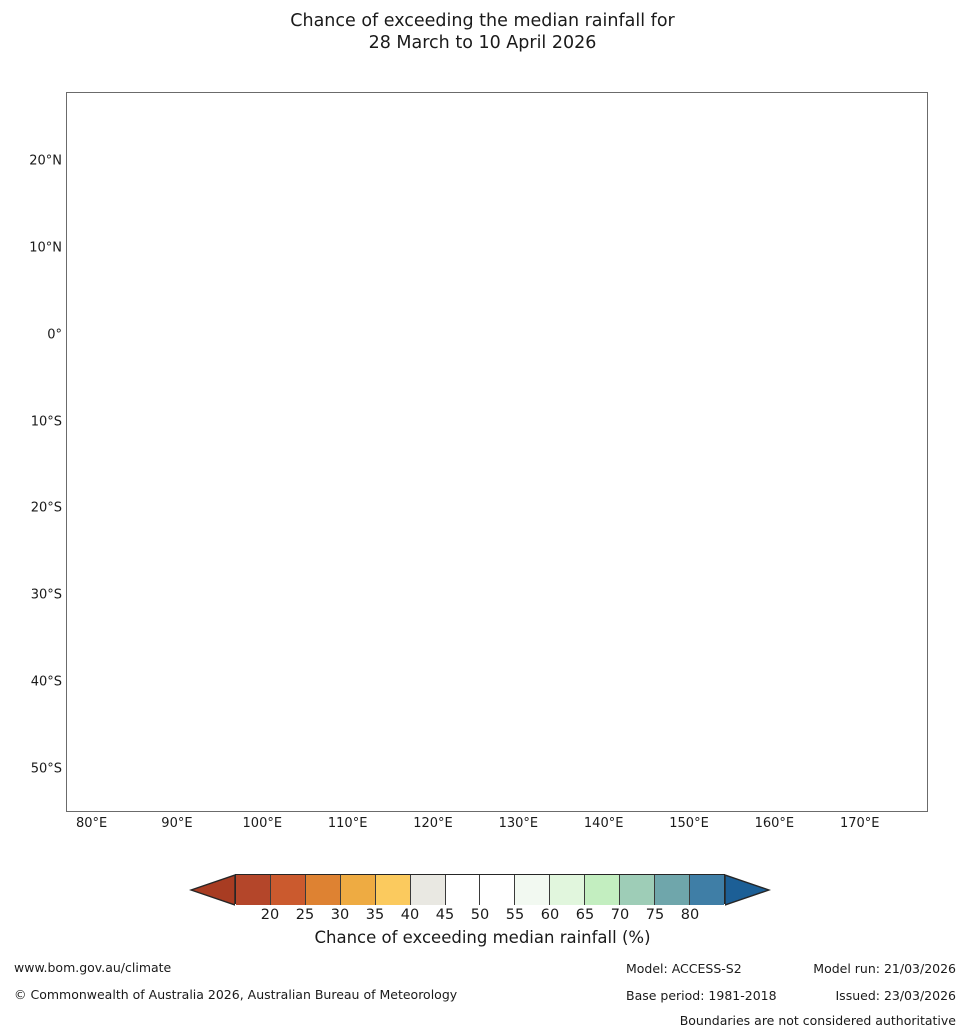 Image resolution: width=965 pixels, height=1035 pixels. I want to click on colorbar-tick-label: 25, so click(305, 915).